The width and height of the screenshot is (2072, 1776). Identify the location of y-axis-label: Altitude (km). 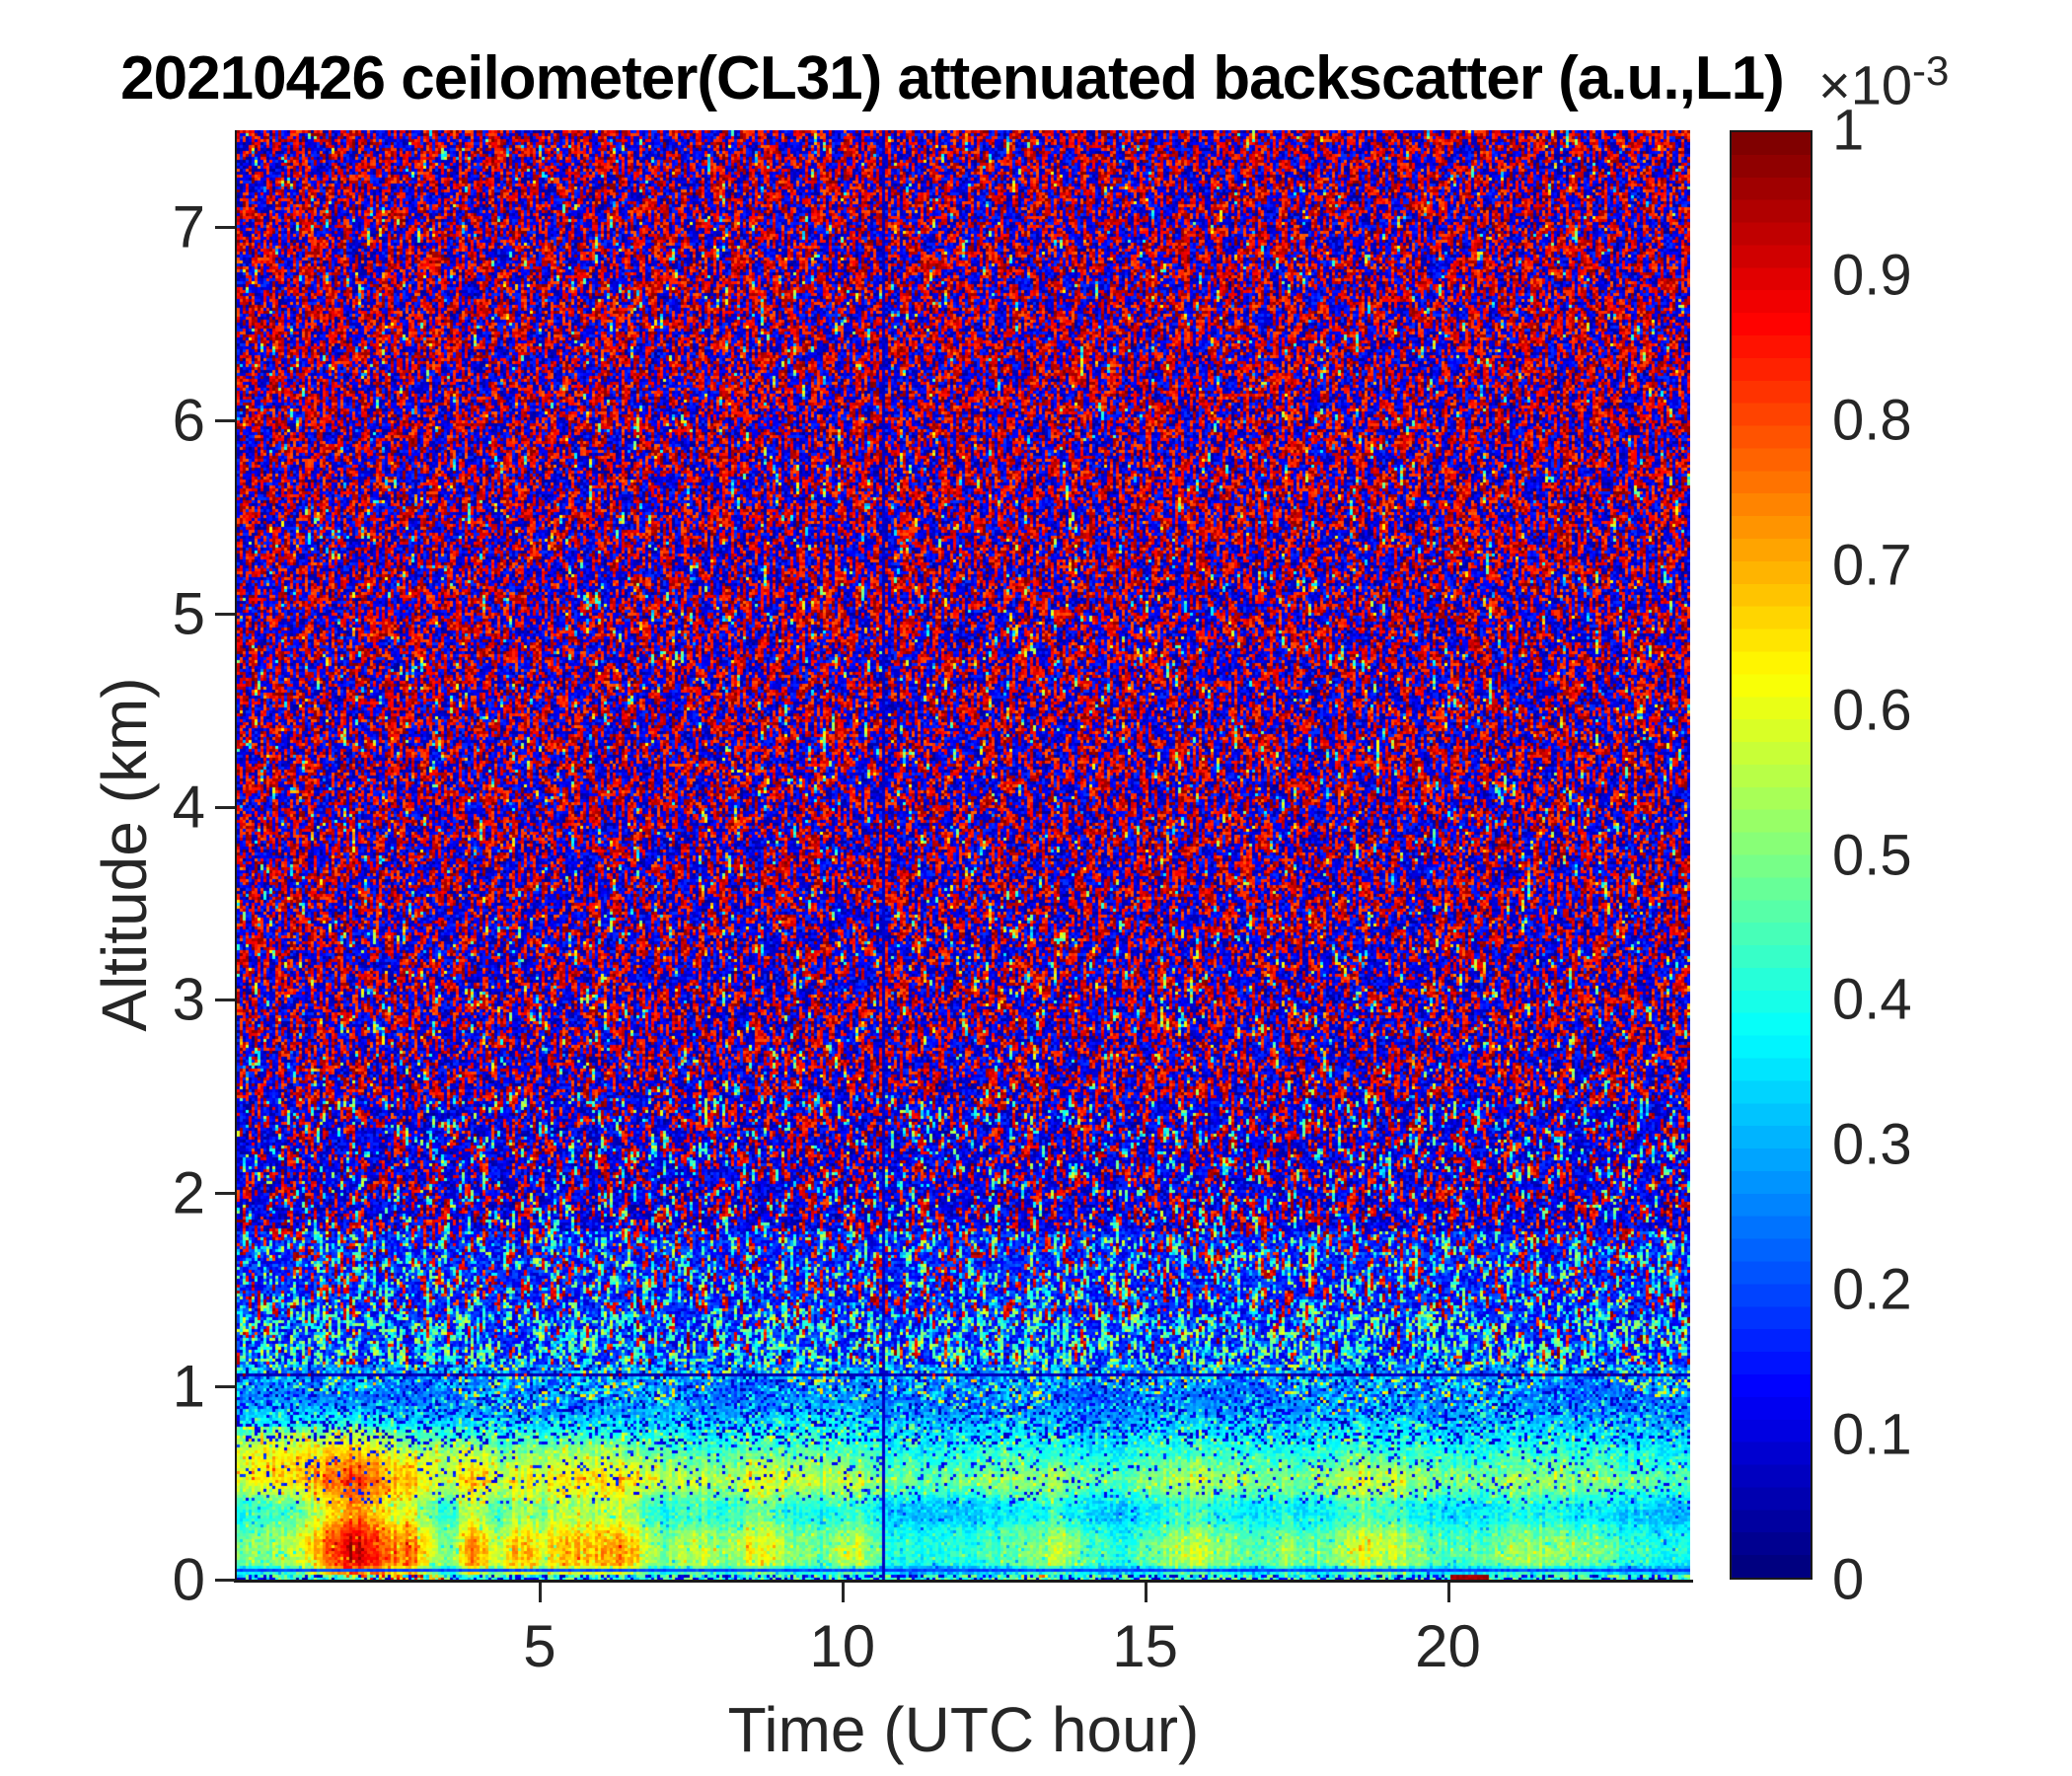
(125, 855).